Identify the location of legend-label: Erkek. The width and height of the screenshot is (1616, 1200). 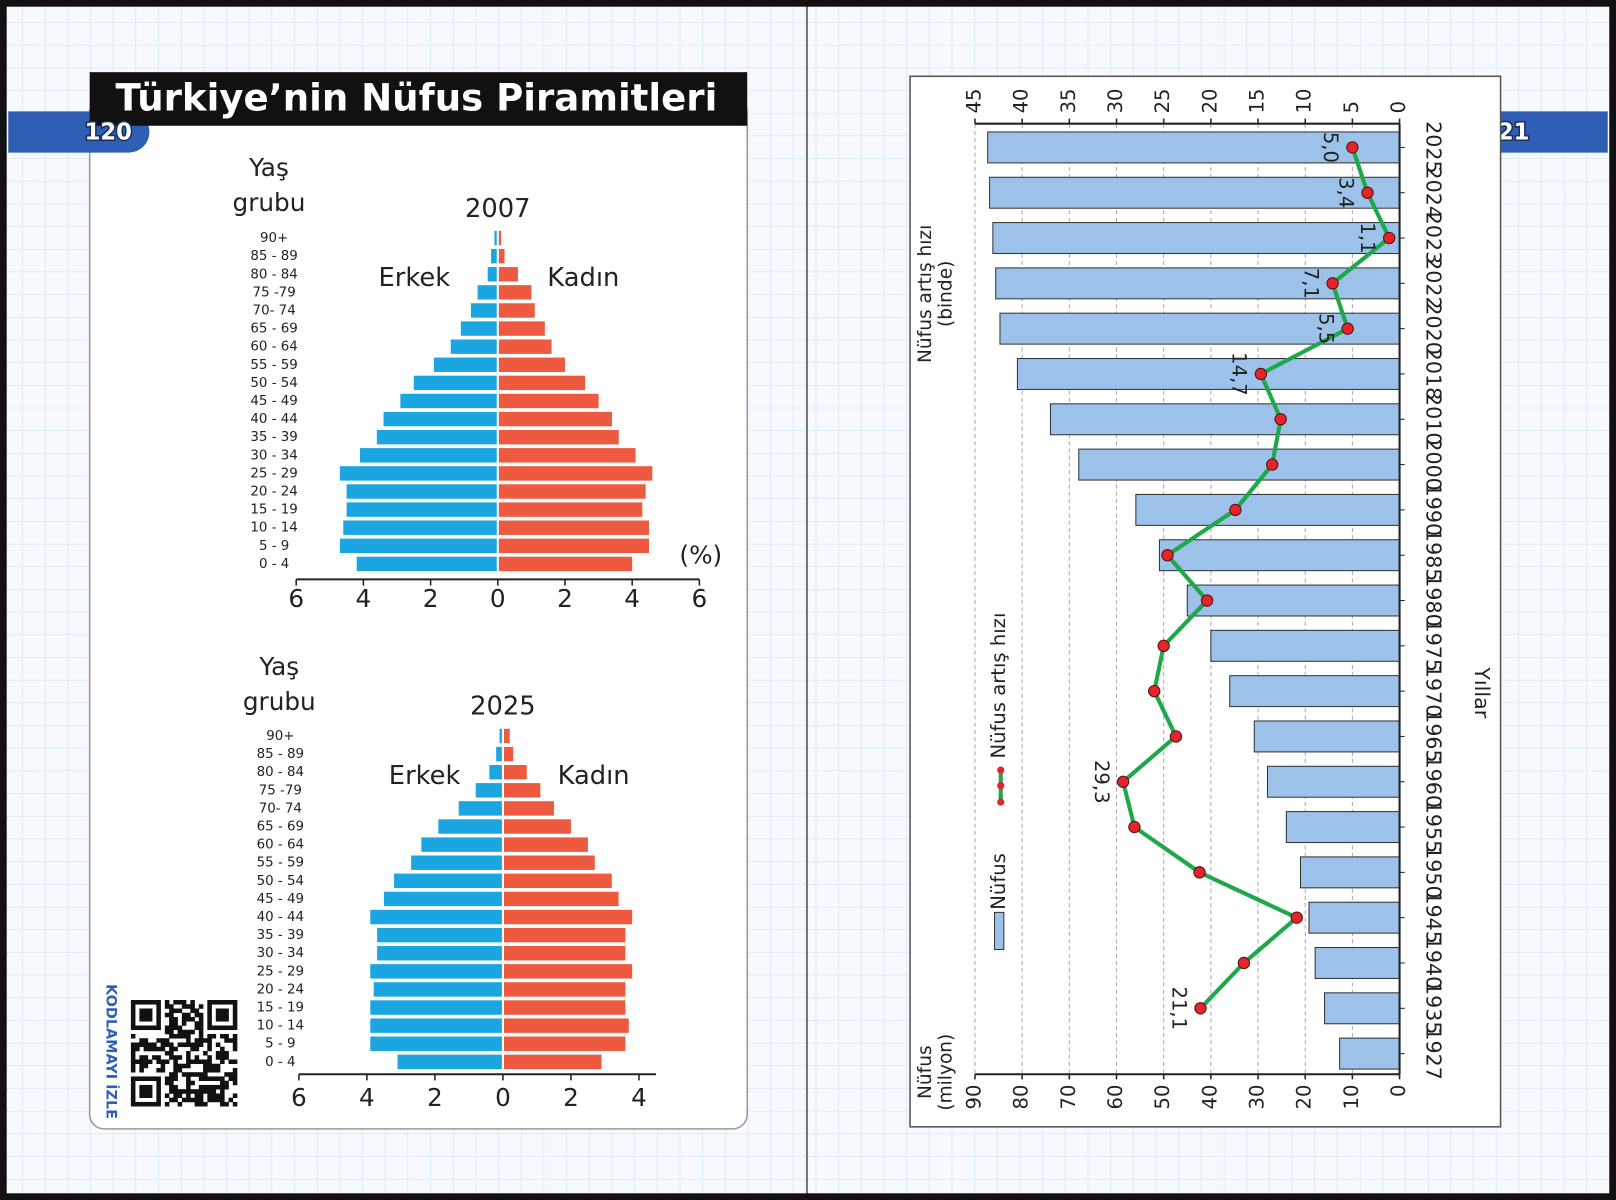
(425, 776).